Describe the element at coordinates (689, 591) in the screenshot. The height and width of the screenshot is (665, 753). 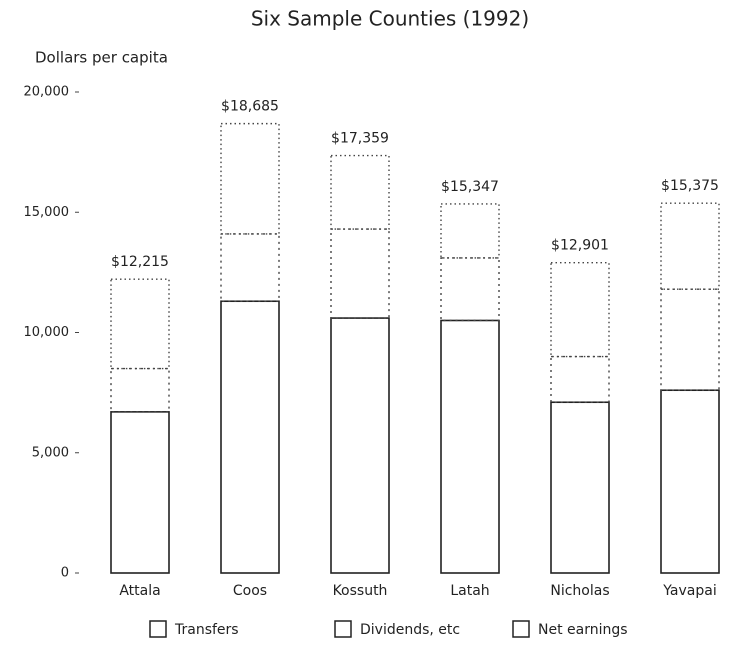
I see `x-tick-label: Yavapai` at that location.